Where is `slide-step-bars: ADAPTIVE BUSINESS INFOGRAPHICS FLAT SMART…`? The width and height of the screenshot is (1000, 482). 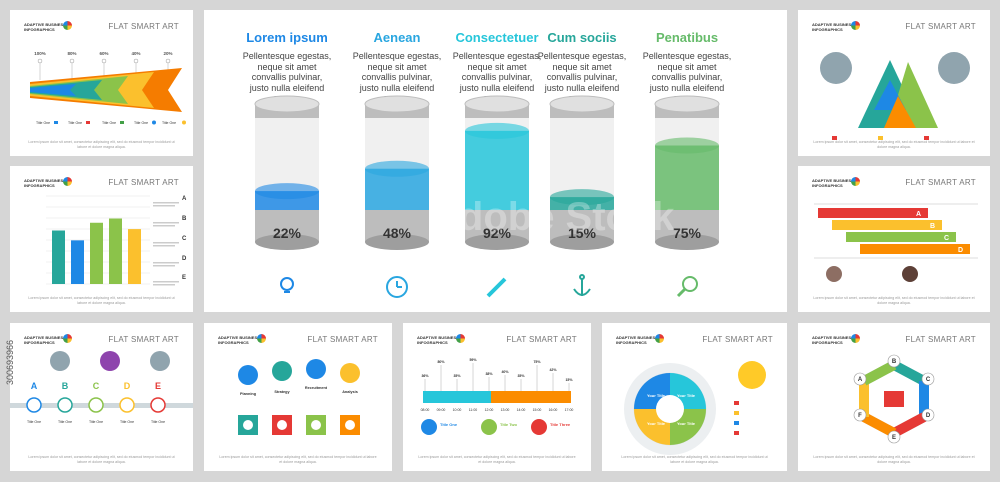
slide-step-bars: ADAPTIVE BUSINESS INFOGRAPHICS FLAT SMART… is located at coordinates (894, 239).